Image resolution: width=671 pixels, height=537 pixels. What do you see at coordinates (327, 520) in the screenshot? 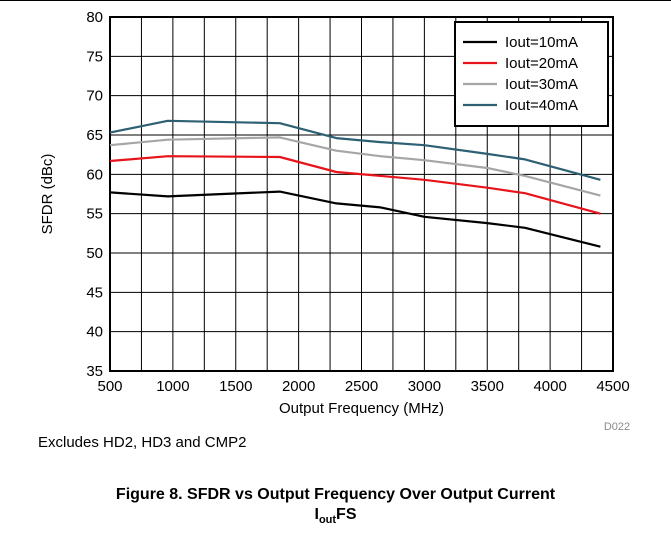
I see `caption-subscript: out` at bounding box center [327, 520].